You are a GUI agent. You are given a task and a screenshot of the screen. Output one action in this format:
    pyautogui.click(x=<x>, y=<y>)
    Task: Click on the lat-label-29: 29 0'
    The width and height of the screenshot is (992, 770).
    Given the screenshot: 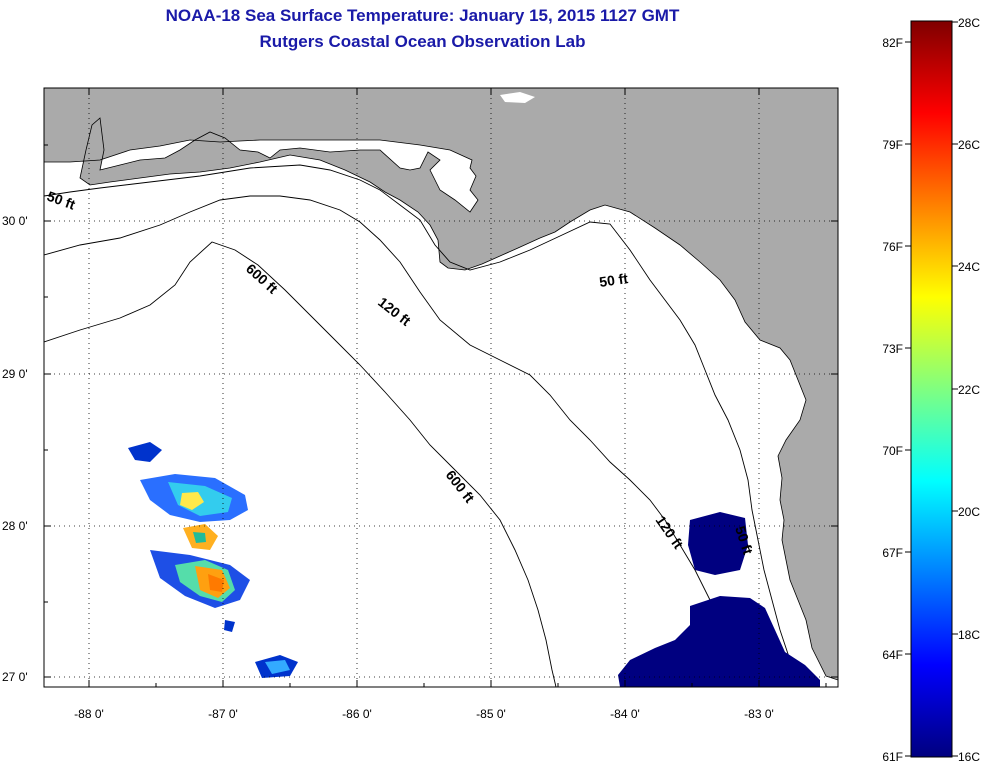 What is the action you would take?
    pyautogui.click(x=15, y=374)
    